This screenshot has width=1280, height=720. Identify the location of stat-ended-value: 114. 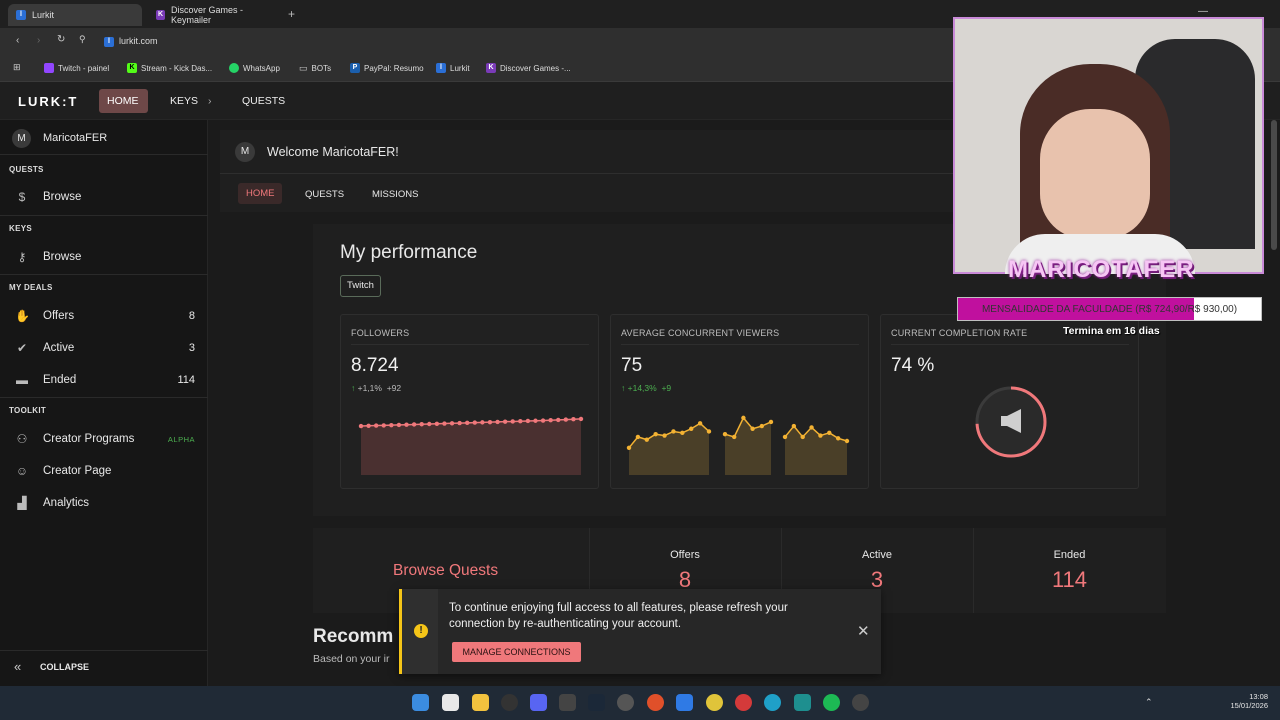
(1069, 579).